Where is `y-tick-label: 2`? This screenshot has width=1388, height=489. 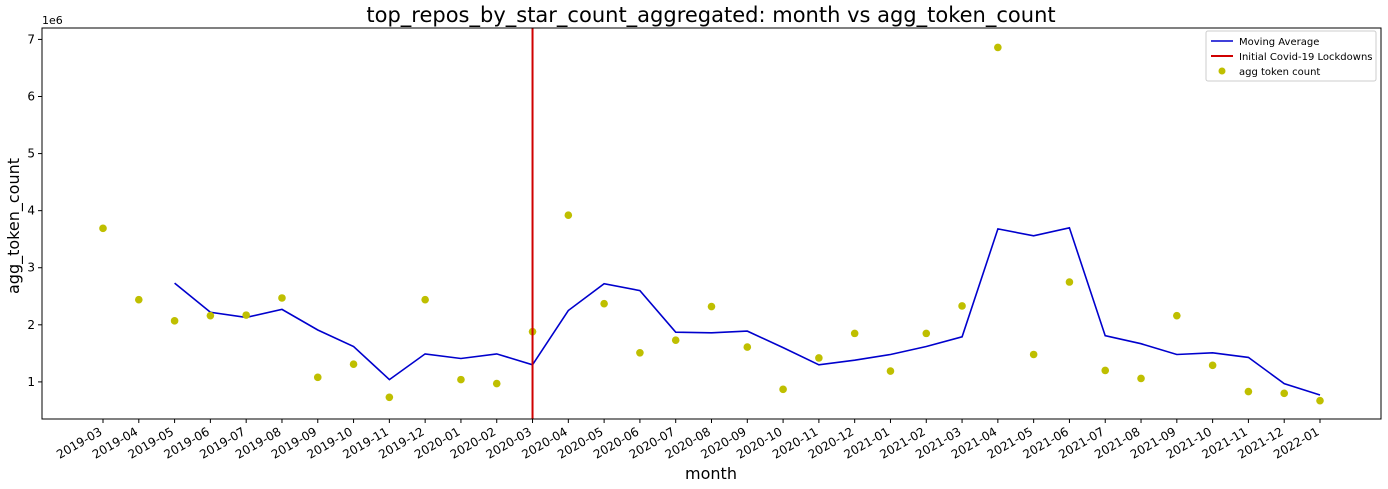
y-tick-label: 2 is located at coordinates (31, 325).